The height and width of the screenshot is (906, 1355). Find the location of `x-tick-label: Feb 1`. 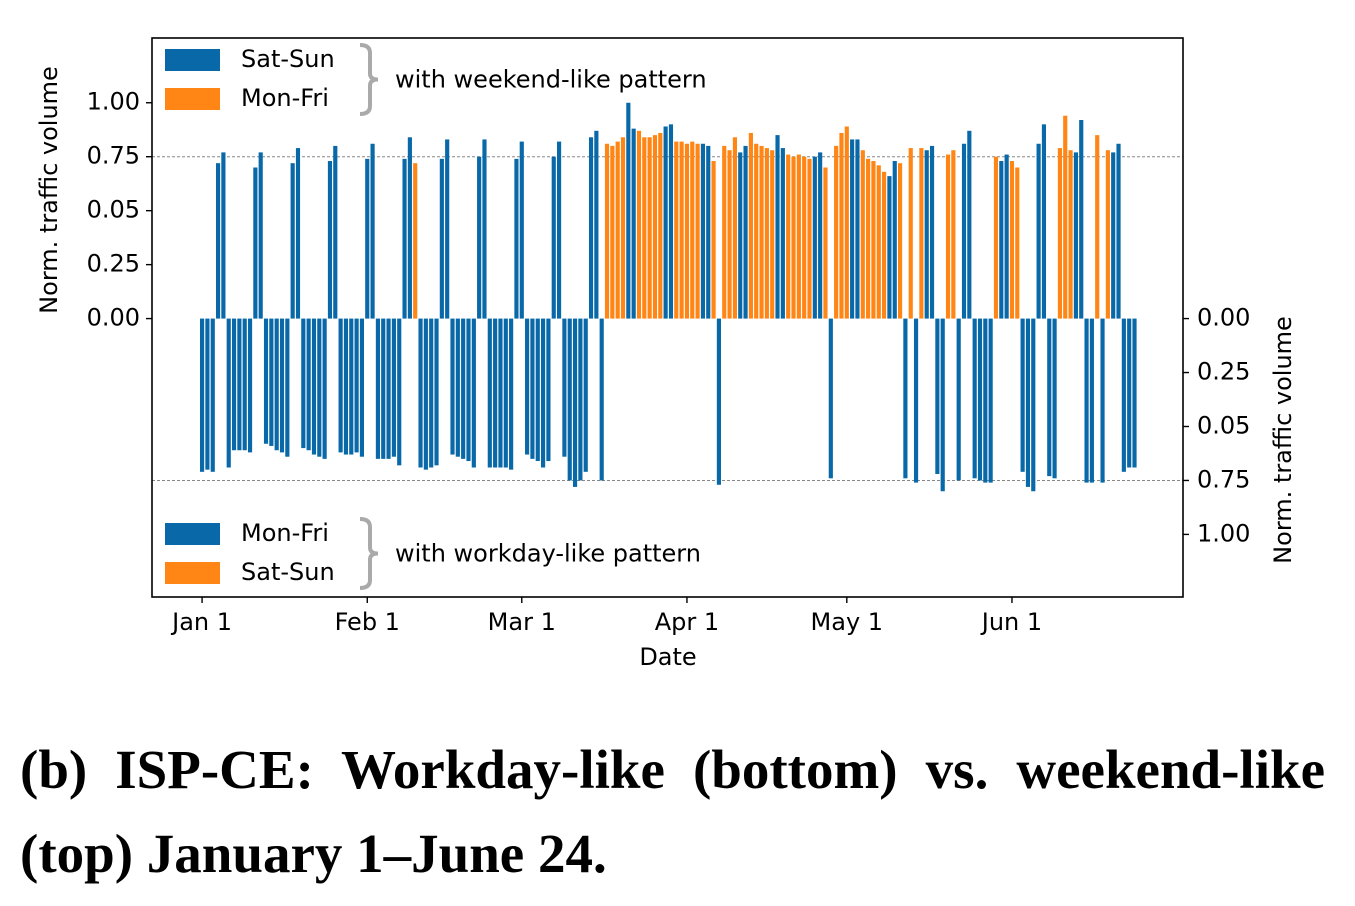

x-tick-label: Feb 1 is located at coordinates (367, 622).